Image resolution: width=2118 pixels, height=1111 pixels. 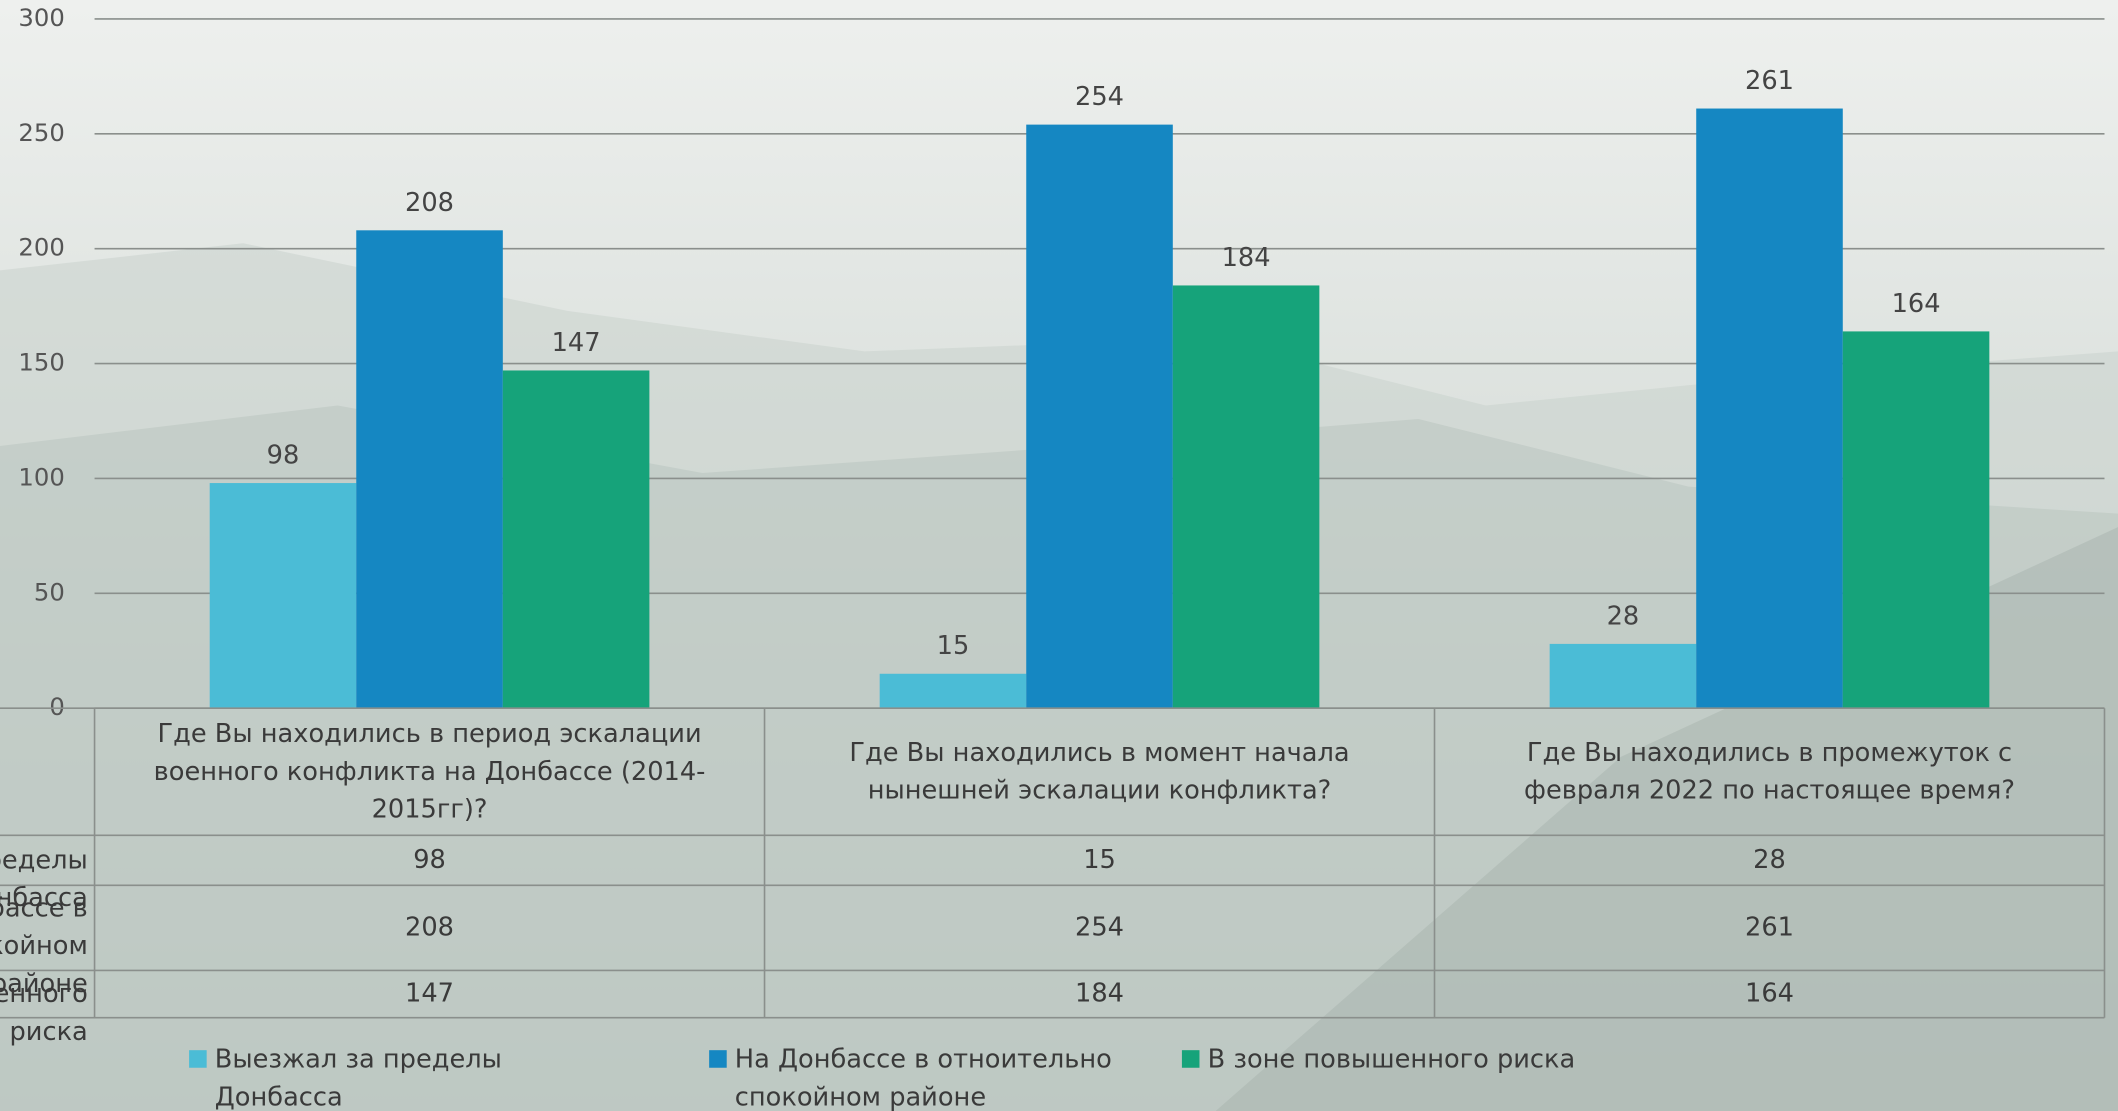 What do you see at coordinates (1099, 97) in the screenshot?
I see `value-label: 254` at bounding box center [1099, 97].